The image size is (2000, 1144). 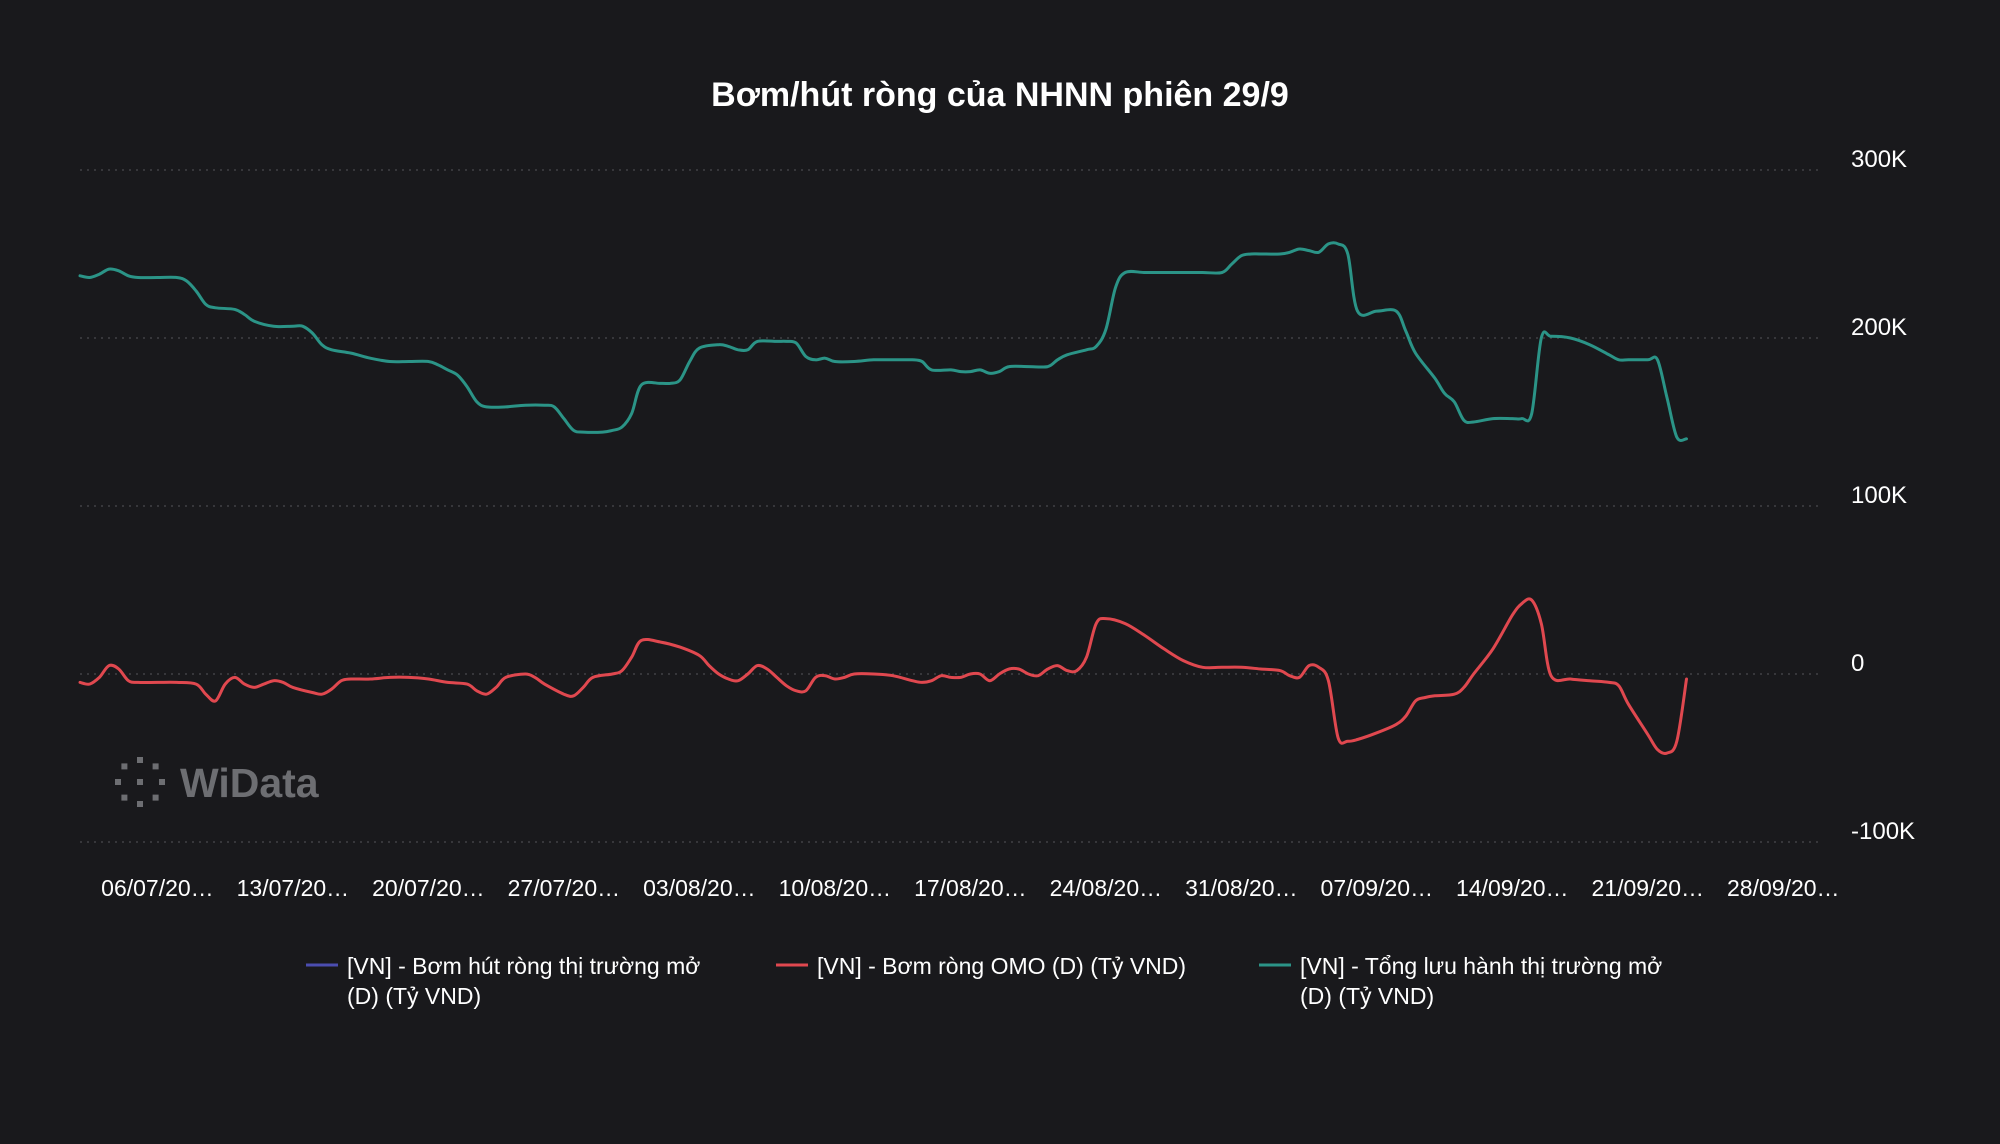 What do you see at coordinates (1001, 966) in the screenshot?
I see `legend-label: [VN] - Bơm ròng OMO (D) (Tỷ VND)` at bounding box center [1001, 966].